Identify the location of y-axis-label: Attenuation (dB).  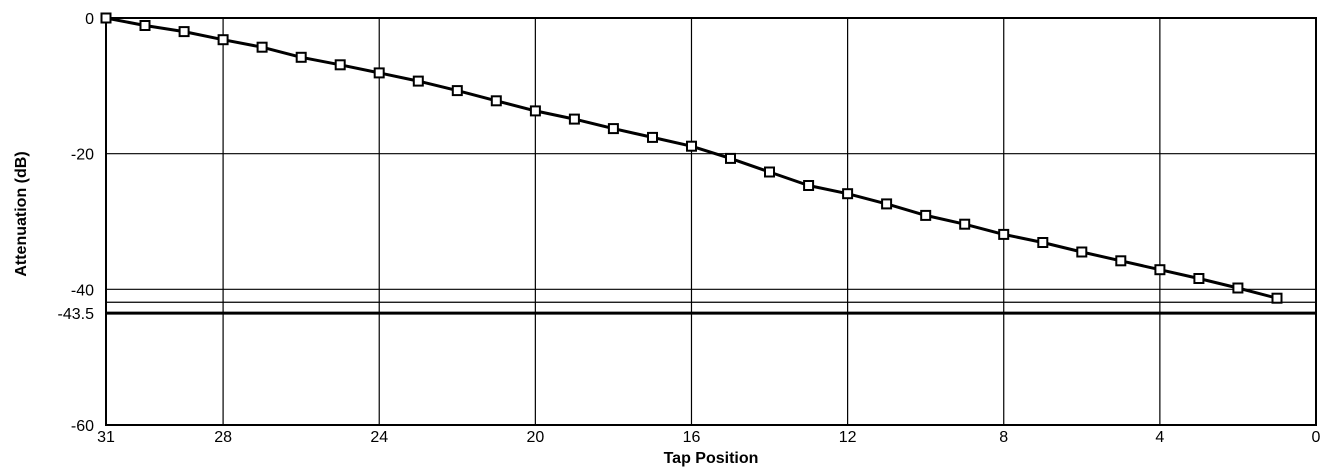
(21, 213).